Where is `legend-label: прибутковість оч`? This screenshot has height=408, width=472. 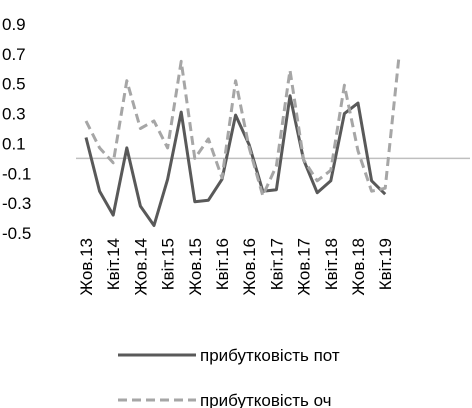 legend-label: прибутковість оч is located at coordinates (266, 399).